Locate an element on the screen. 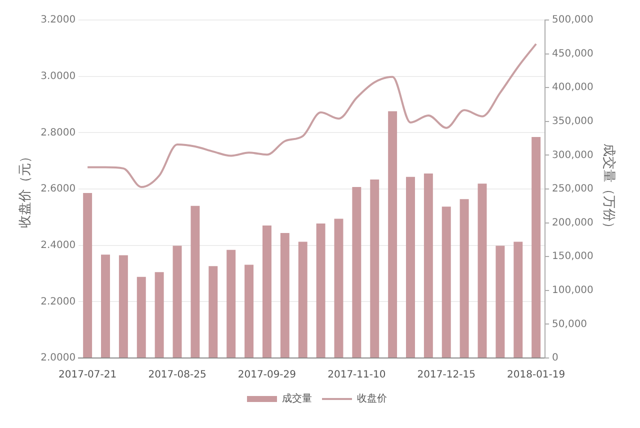 Image resolution: width=640 pixels, height=428 pixels. x-tick-label: 2017-12-15 is located at coordinates (446, 375).